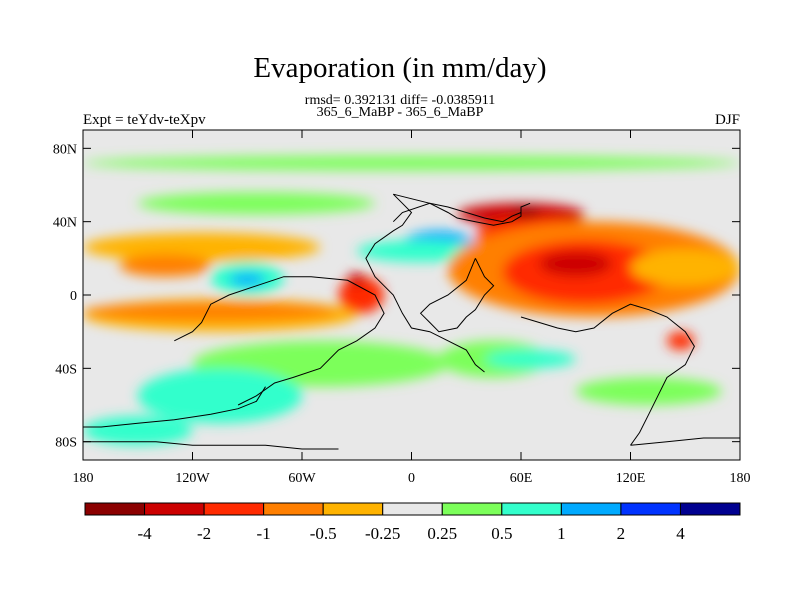 This screenshot has width=800, height=600. What do you see at coordinates (144, 120) in the screenshot?
I see `experiment-label: Expt = teYdv-teXpv` at bounding box center [144, 120].